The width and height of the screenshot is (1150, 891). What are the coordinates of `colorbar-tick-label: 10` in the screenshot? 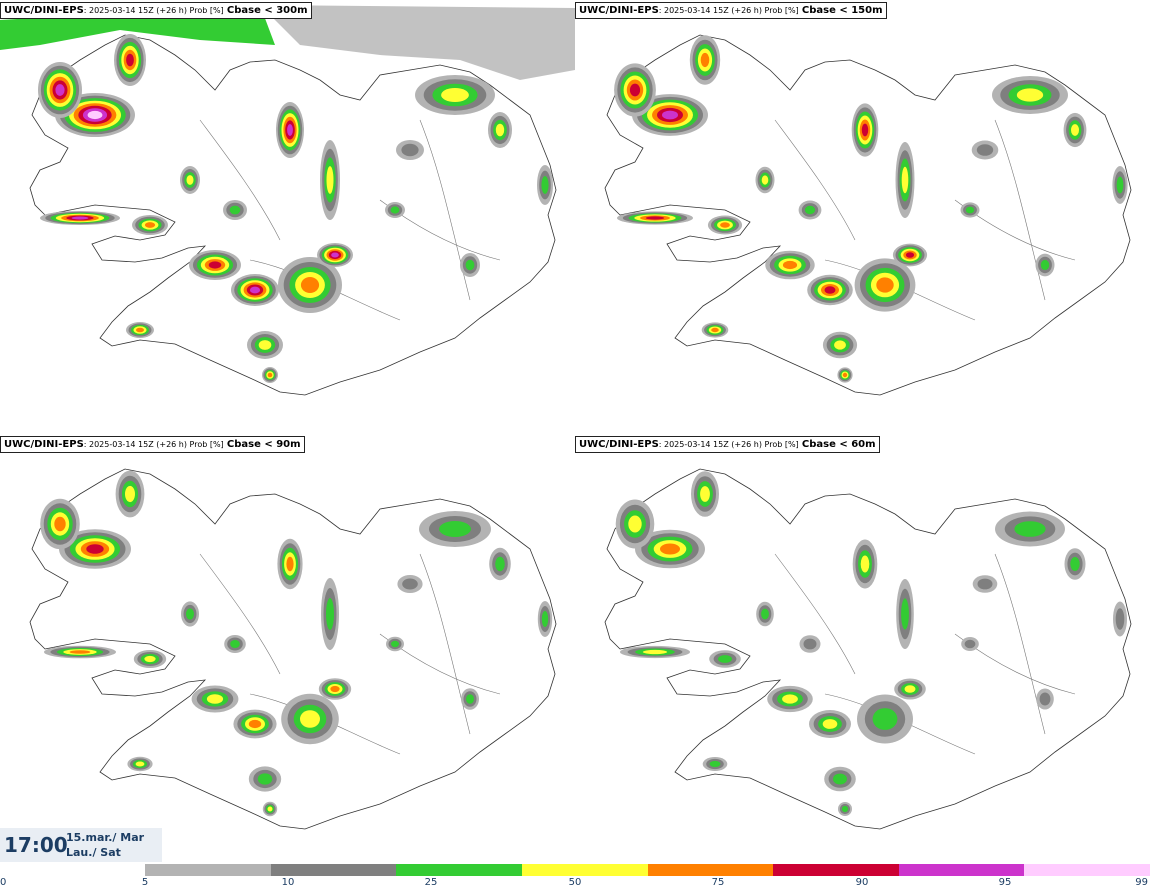 It's located at (288, 882).